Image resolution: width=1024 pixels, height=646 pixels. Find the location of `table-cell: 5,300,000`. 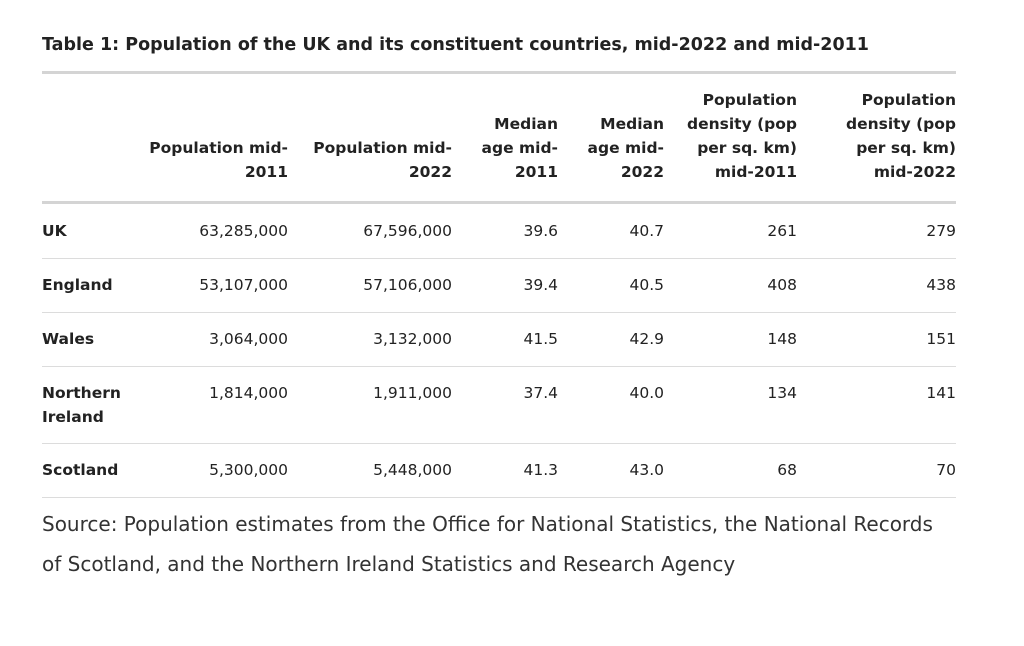

table-cell: 5,300,000 is located at coordinates (213, 470).